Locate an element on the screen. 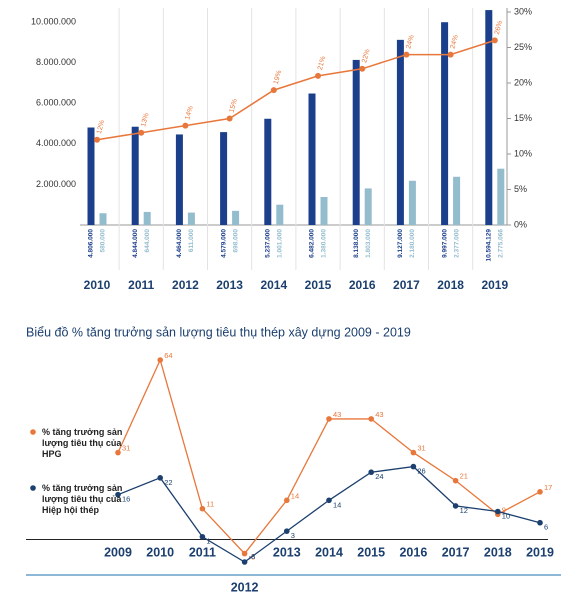 The image size is (561, 605). line-value-label: 15% is located at coordinates (234, 105).